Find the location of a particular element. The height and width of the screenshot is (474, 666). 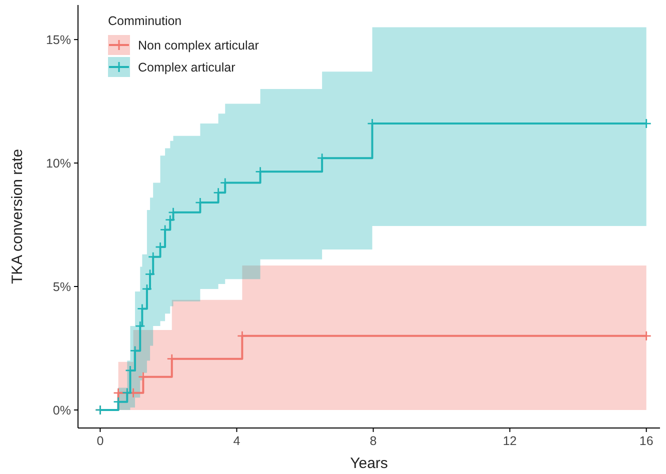

y-axis-title: TKA conversion rate is located at coordinates (17, 216).